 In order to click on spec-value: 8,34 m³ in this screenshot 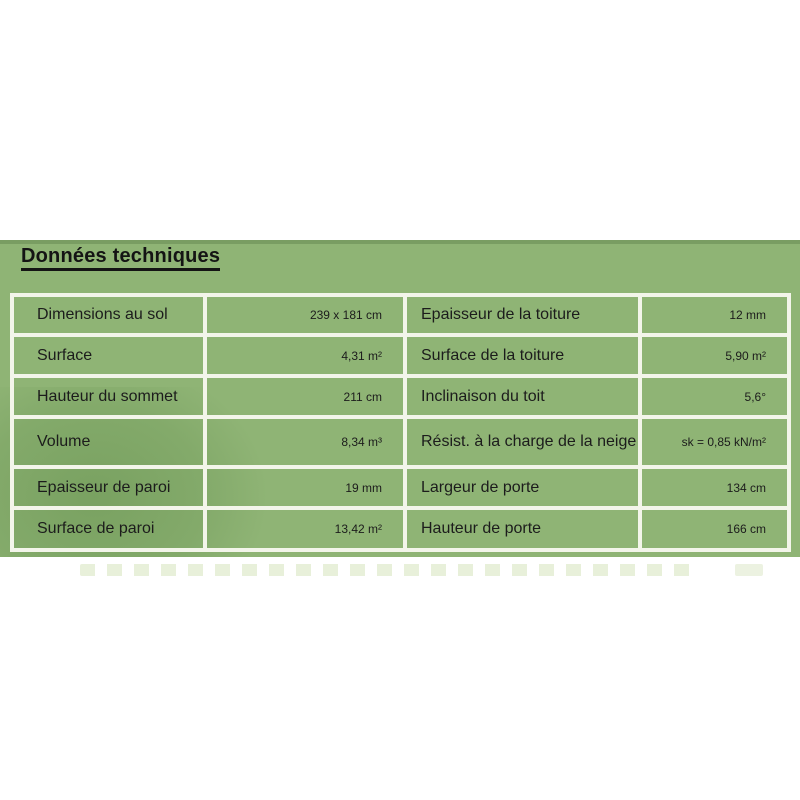, I will do `click(305, 442)`.